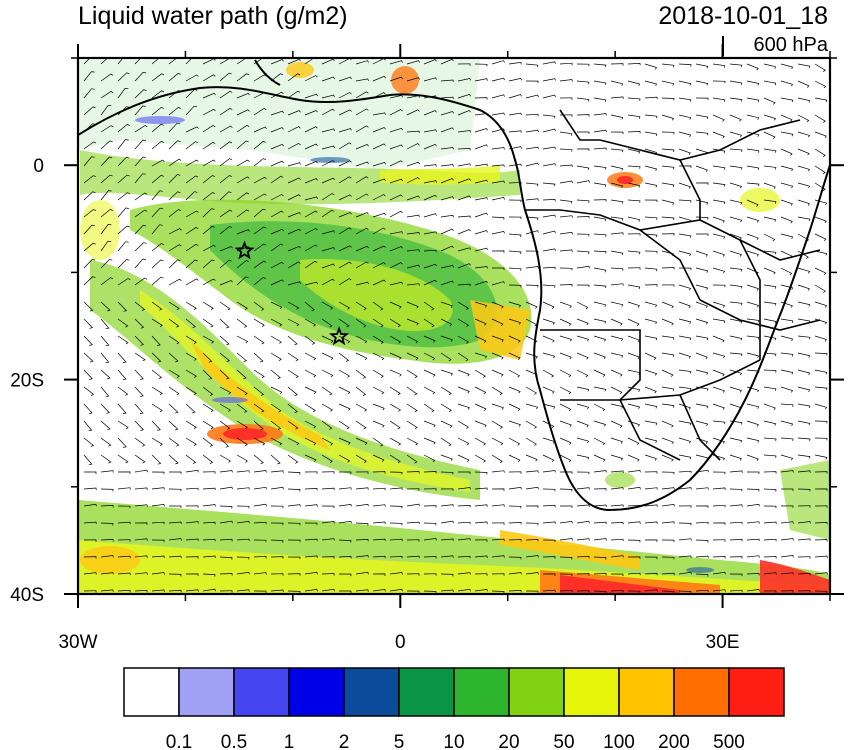 The height and width of the screenshot is (750, 850). I want to click on colorbar-box, so click(206, 692).